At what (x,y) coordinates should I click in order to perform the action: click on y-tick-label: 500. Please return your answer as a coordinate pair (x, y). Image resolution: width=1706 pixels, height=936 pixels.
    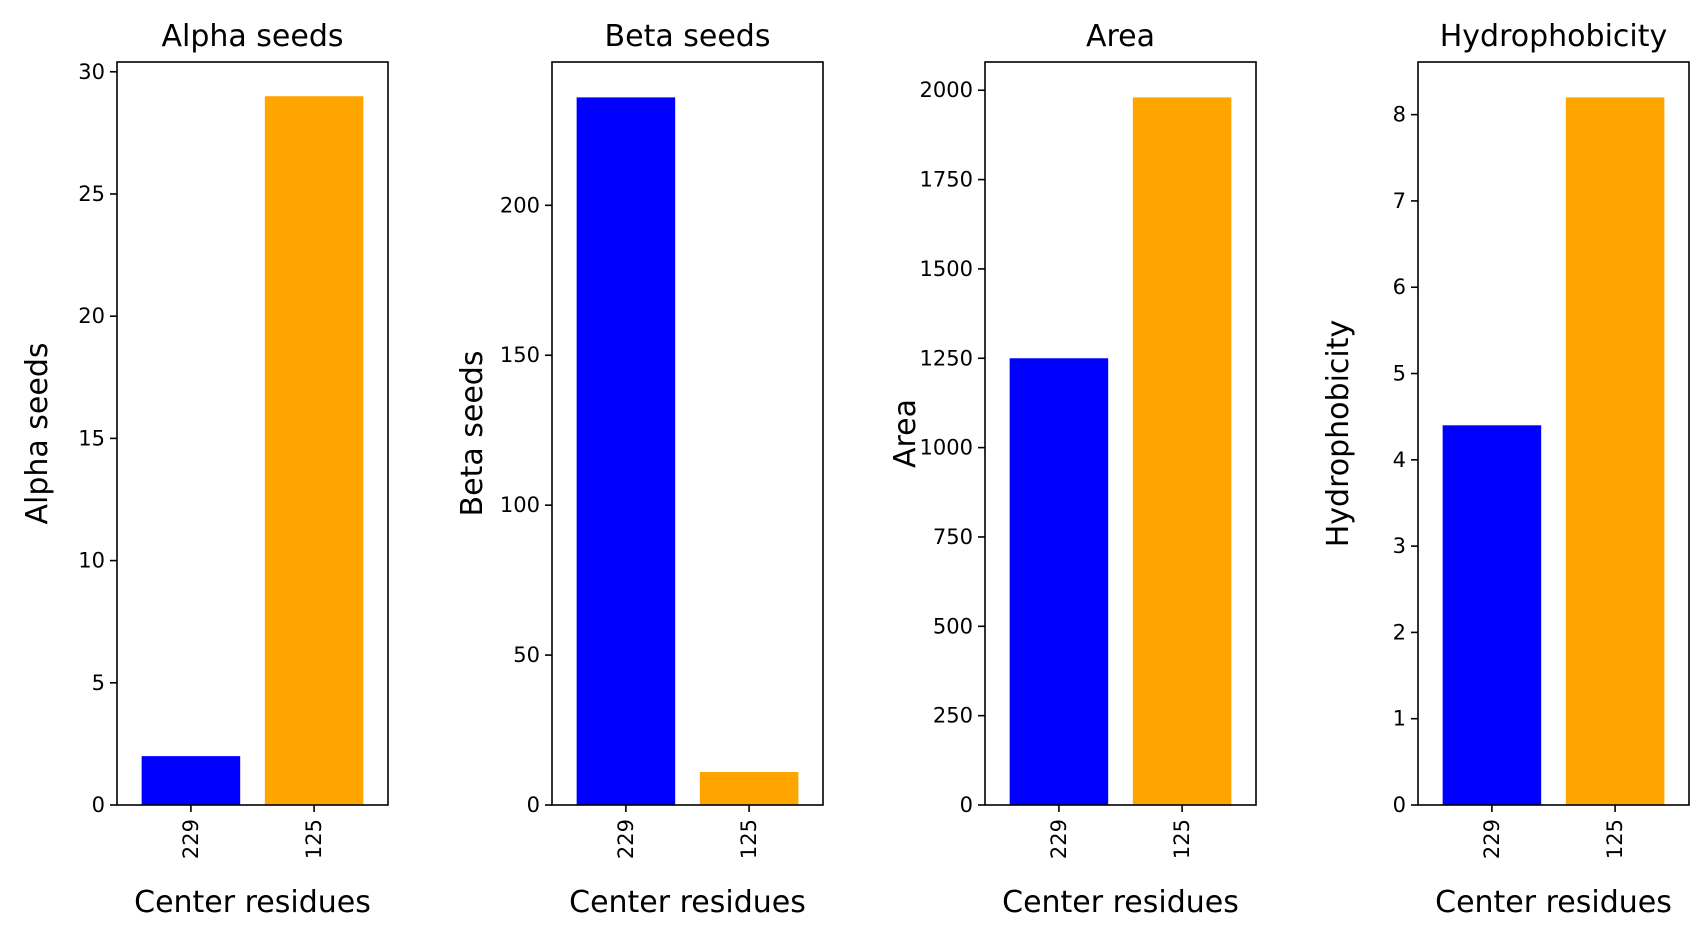
    Looking at the image, I should click on (953, 626).